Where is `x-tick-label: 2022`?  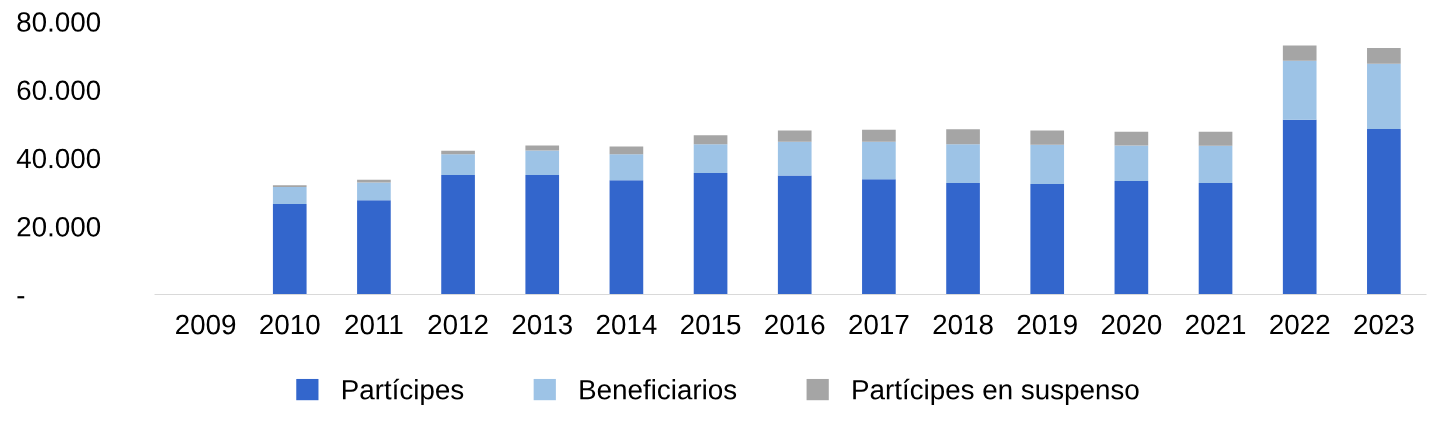 x-tick-label: 2022 is located at coordinates (1300, 324).